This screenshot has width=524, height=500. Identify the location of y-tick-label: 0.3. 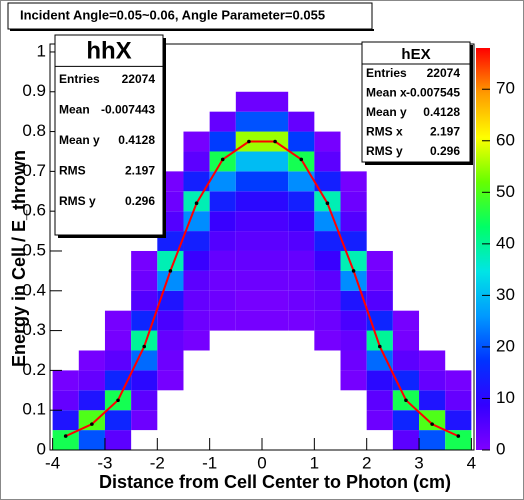
(34, 329).